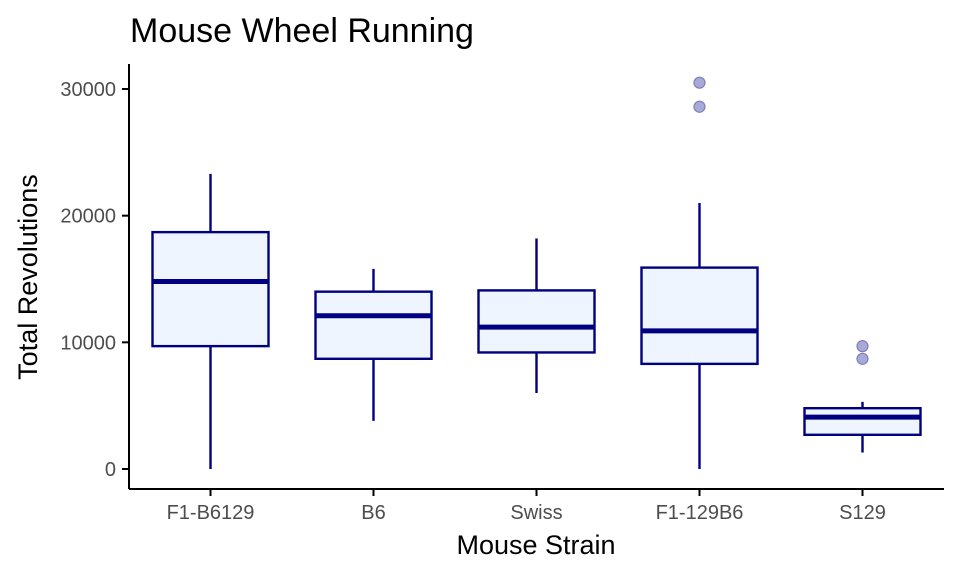  What do you see at coordinates (700, 513) in the screenshot?
I see `x-tick-label: F1-129B6` at bounding box center [700, 513].